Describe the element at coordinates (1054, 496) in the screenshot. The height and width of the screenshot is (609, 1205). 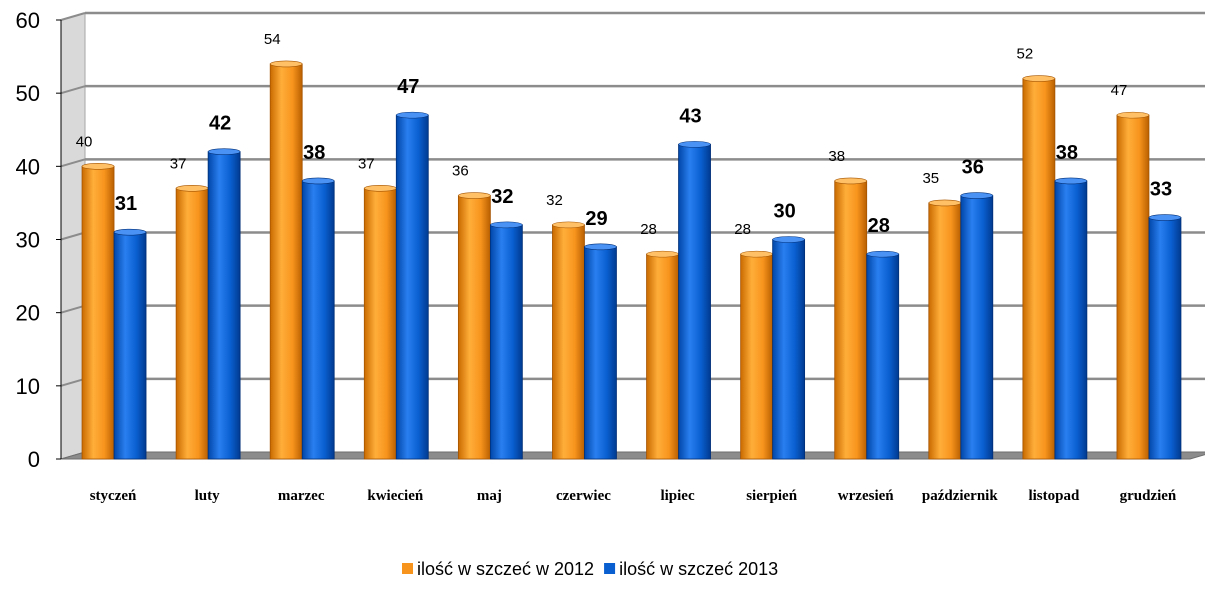
I see `x-tick-label: listopad` at that location.